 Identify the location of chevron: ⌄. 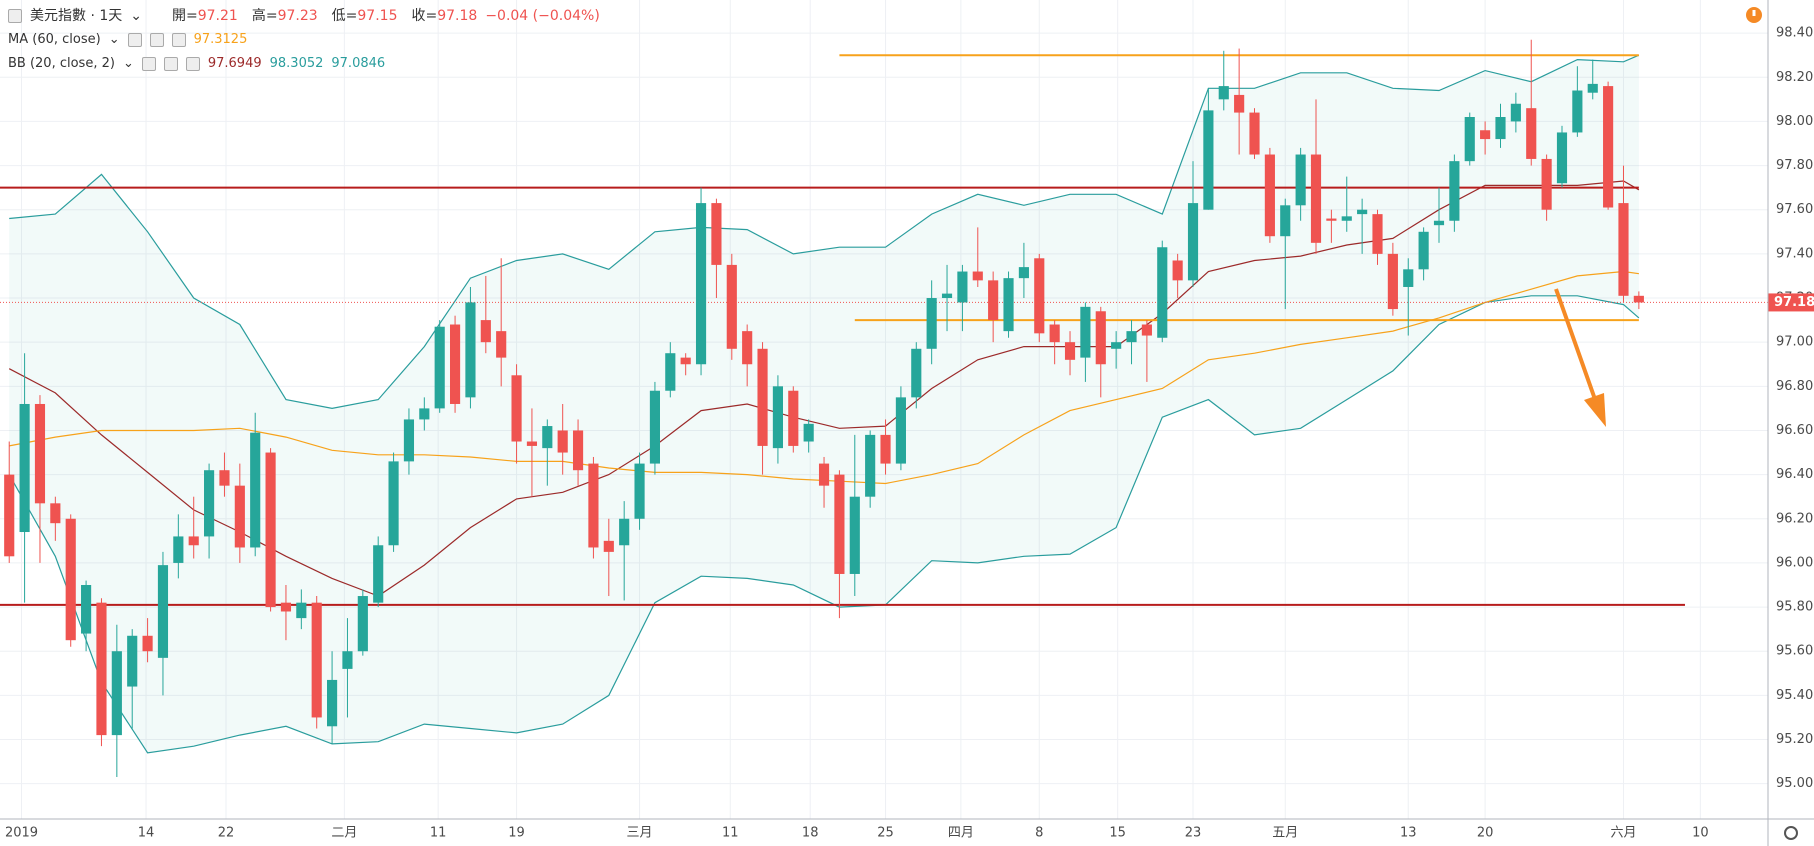
(136, 16).